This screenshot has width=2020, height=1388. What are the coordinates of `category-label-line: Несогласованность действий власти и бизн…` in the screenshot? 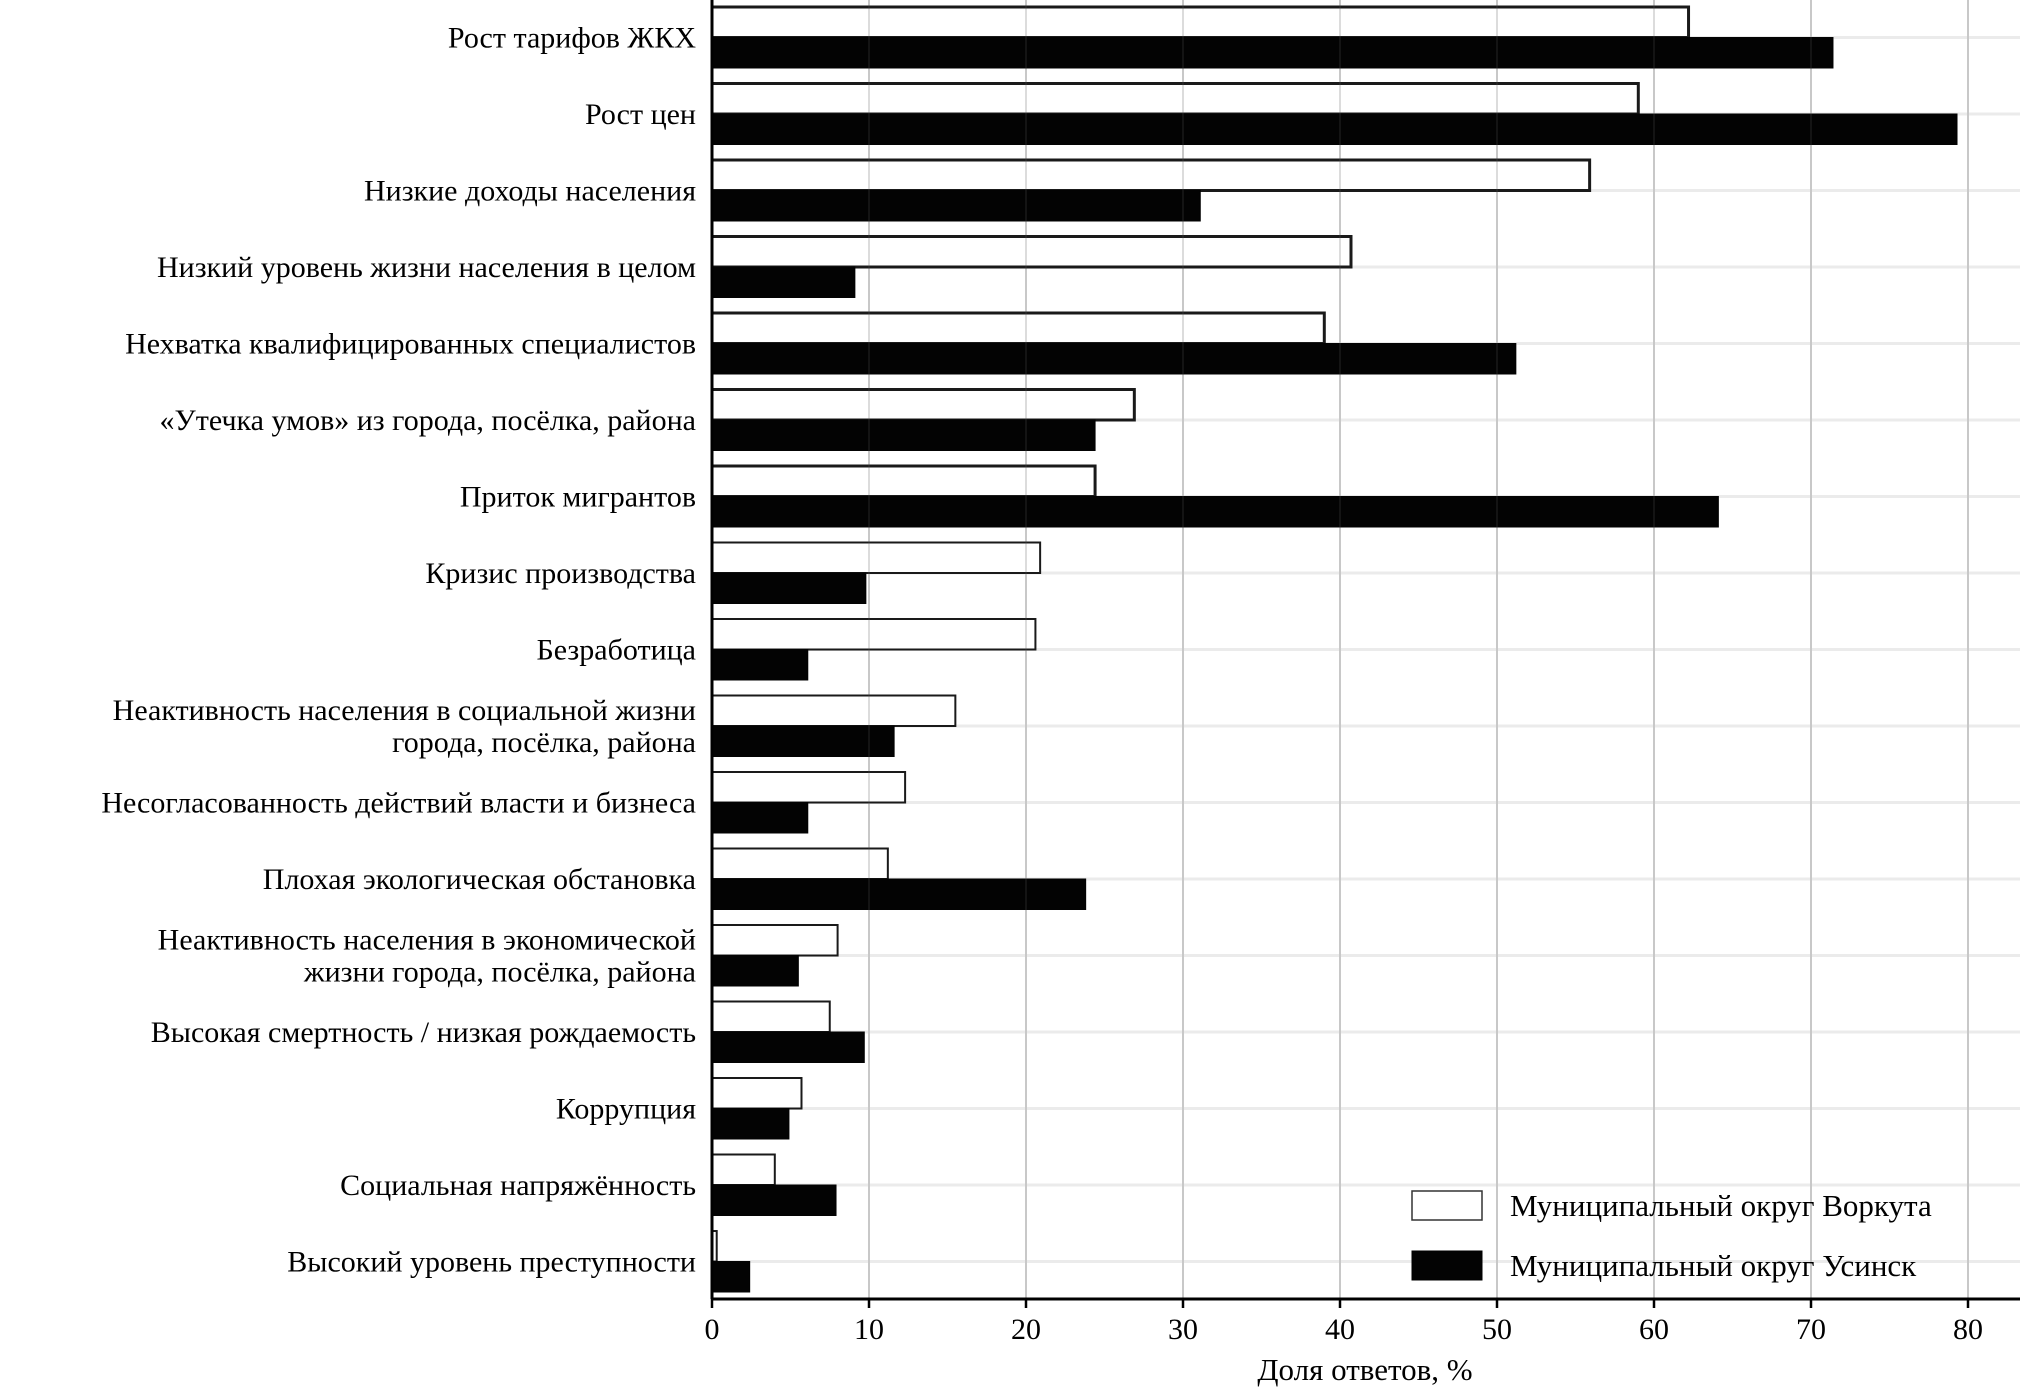 It's located at (398, 803).